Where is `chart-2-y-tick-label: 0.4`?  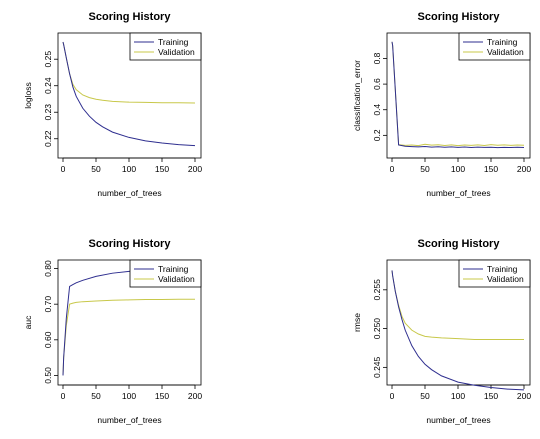
chart-2-y-tick-label: 0.4 is located at coordinates (377, 110).